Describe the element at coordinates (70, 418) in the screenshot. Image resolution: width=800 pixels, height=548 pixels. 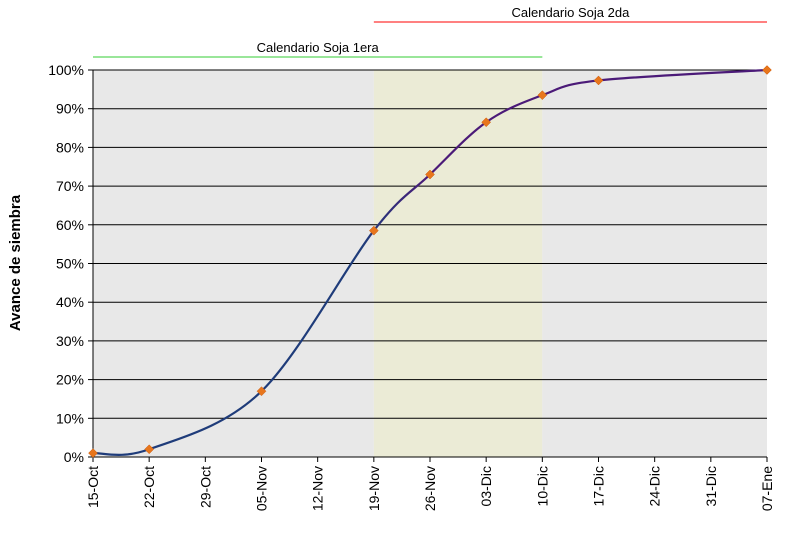
I see `y-tick-label: 10%` at that location.